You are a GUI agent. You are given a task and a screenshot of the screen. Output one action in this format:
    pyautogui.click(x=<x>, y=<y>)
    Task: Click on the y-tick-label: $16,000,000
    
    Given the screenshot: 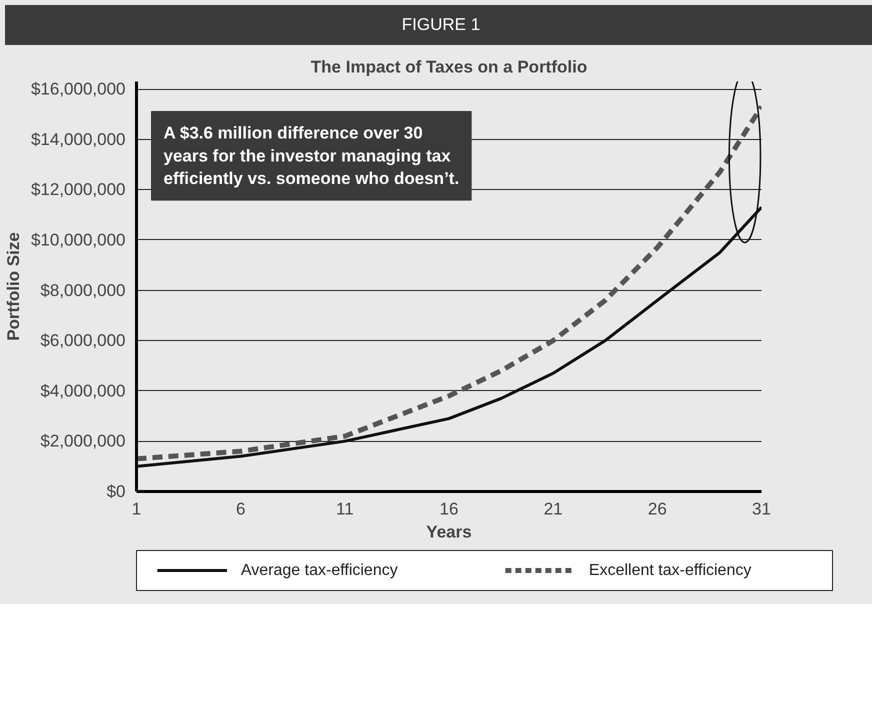 What is the action you would take?
    pyautogui.click(x=78, y=89)
    